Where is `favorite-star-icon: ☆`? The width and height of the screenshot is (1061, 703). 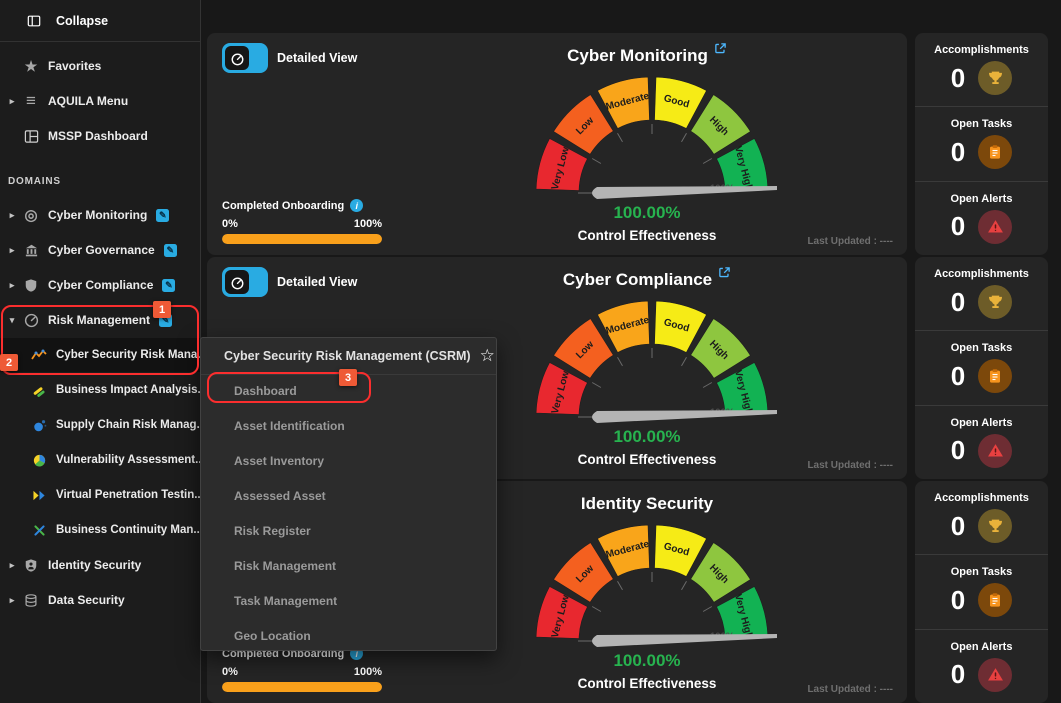 favorite-star-icon: ☆ is located at coordinates (487, 355).